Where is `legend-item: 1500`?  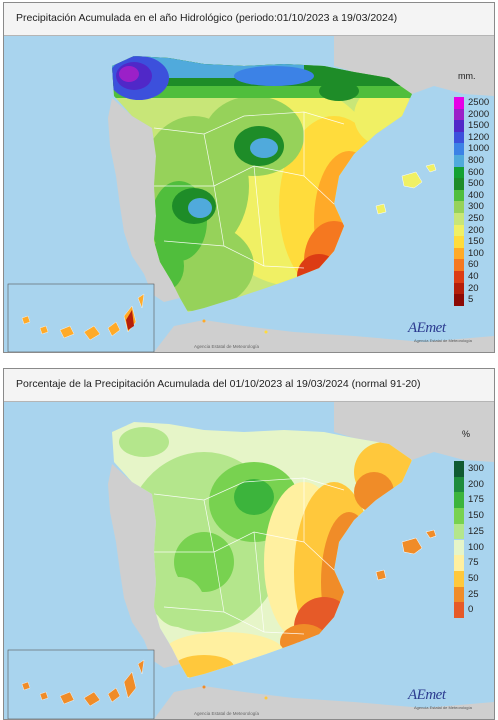
legend-item: 1500 is located at coordinates (476, 126).